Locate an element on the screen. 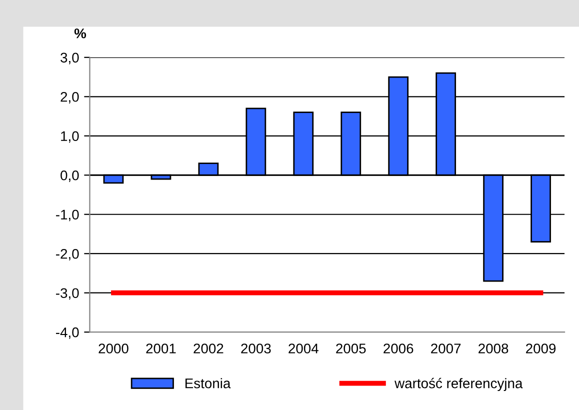 This screenshot has height=410, width=579. x-tick-label: 2007 is located at coordinates (446, 349).